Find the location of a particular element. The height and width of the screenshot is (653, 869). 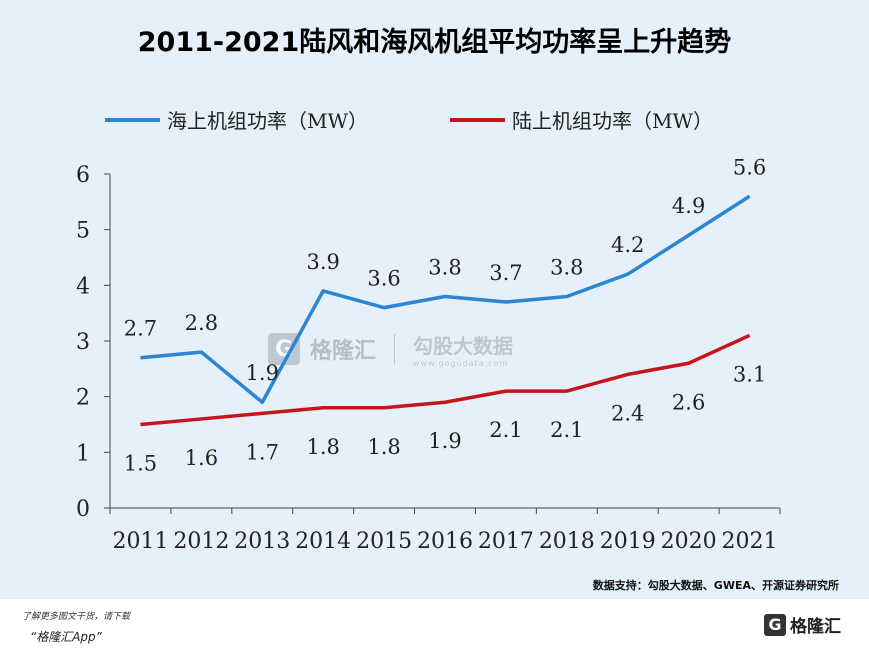

x-tick-label: 2017 is located at coordinates (506, 541).